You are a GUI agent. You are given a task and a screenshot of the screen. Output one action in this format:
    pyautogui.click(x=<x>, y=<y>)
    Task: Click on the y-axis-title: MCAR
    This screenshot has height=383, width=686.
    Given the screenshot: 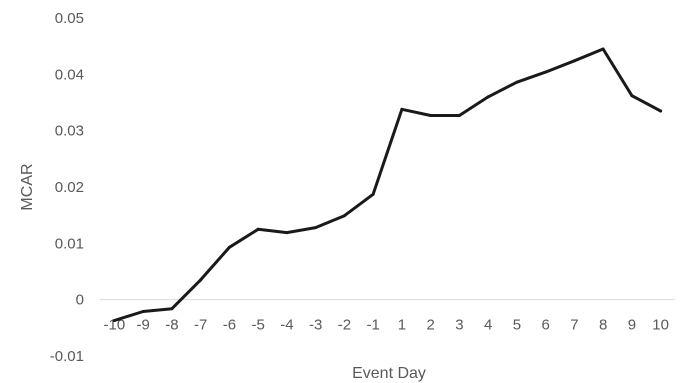 What is the action you would take?
    pyautogui.click(x=27, y=186)
    